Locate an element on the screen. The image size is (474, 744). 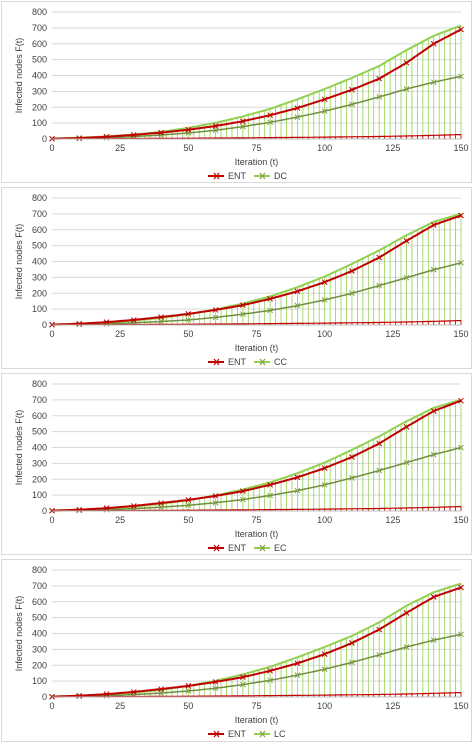
x-axis-title: Iteration (t) is located at coordinates (257, 348).